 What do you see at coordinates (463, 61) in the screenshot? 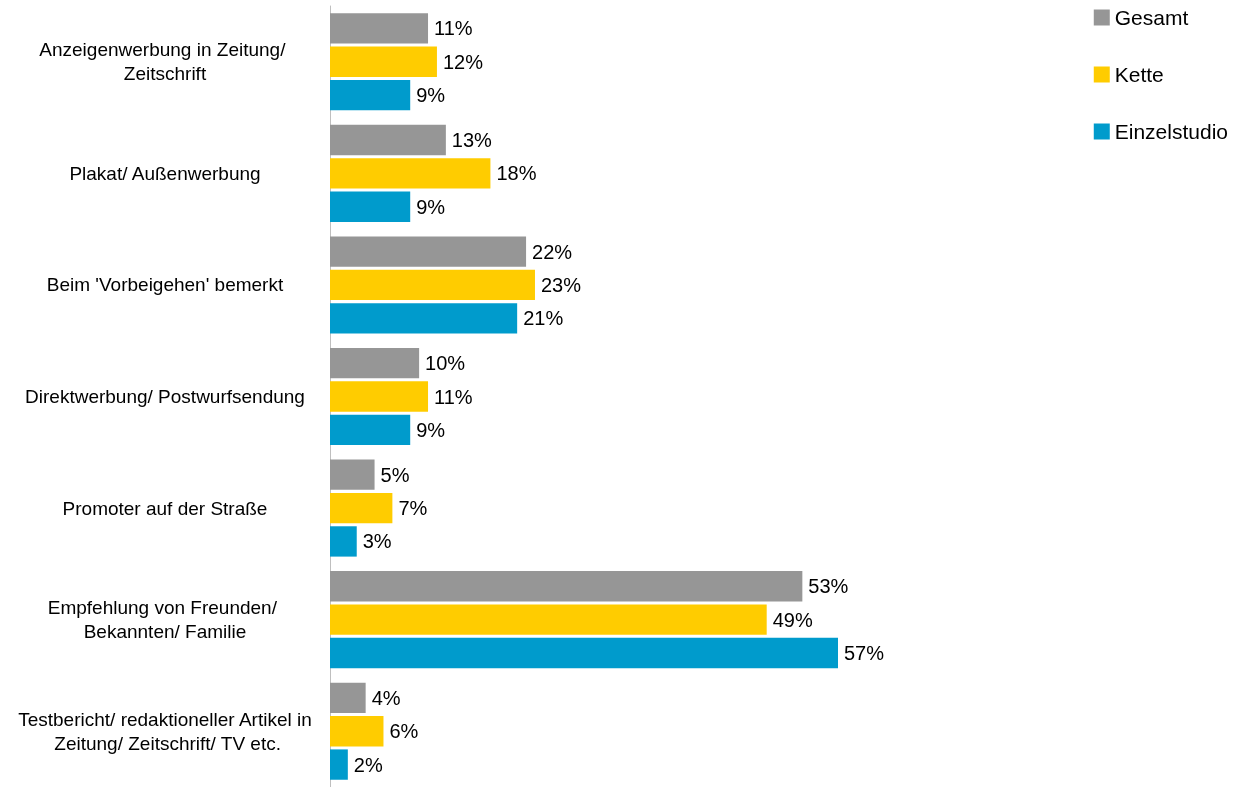
I see `data-label: 12%` at bounding box center [463, 61].